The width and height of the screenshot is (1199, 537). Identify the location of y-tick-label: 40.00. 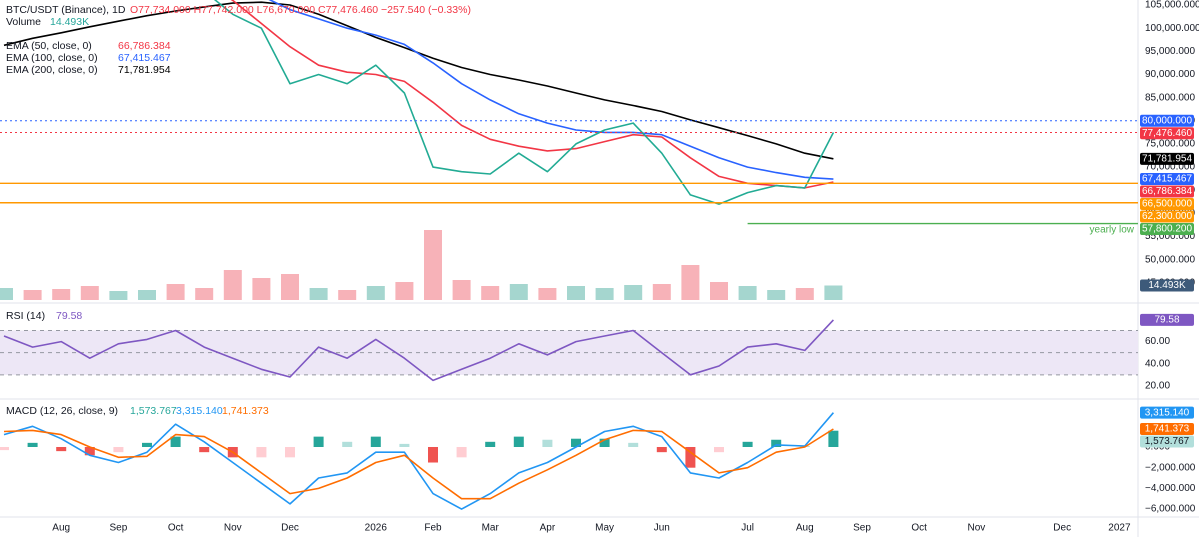
(1157, 363).